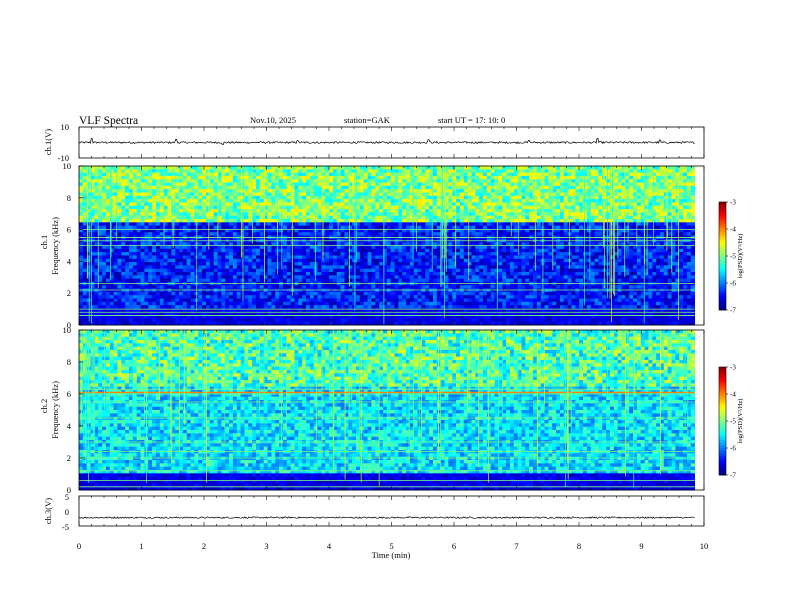 This screenshot has width=792, height=612. What do you see at coordinates (108, 121) in the screenshot?
I see `figure-title: VLF Spectra` at bounding box center [108, 121].